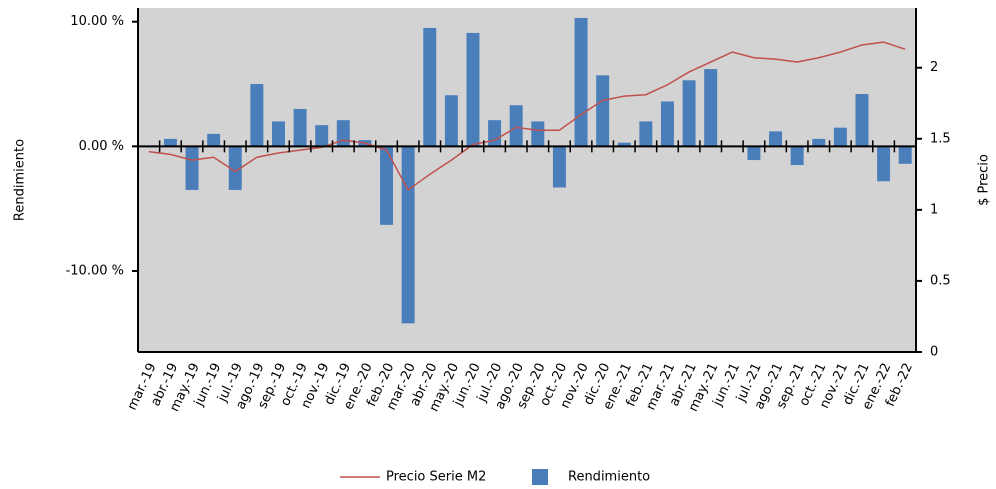 This screenshot has height=489, width=996. I want to click on y-tick-label: -10.00 %, so click(95, 270).